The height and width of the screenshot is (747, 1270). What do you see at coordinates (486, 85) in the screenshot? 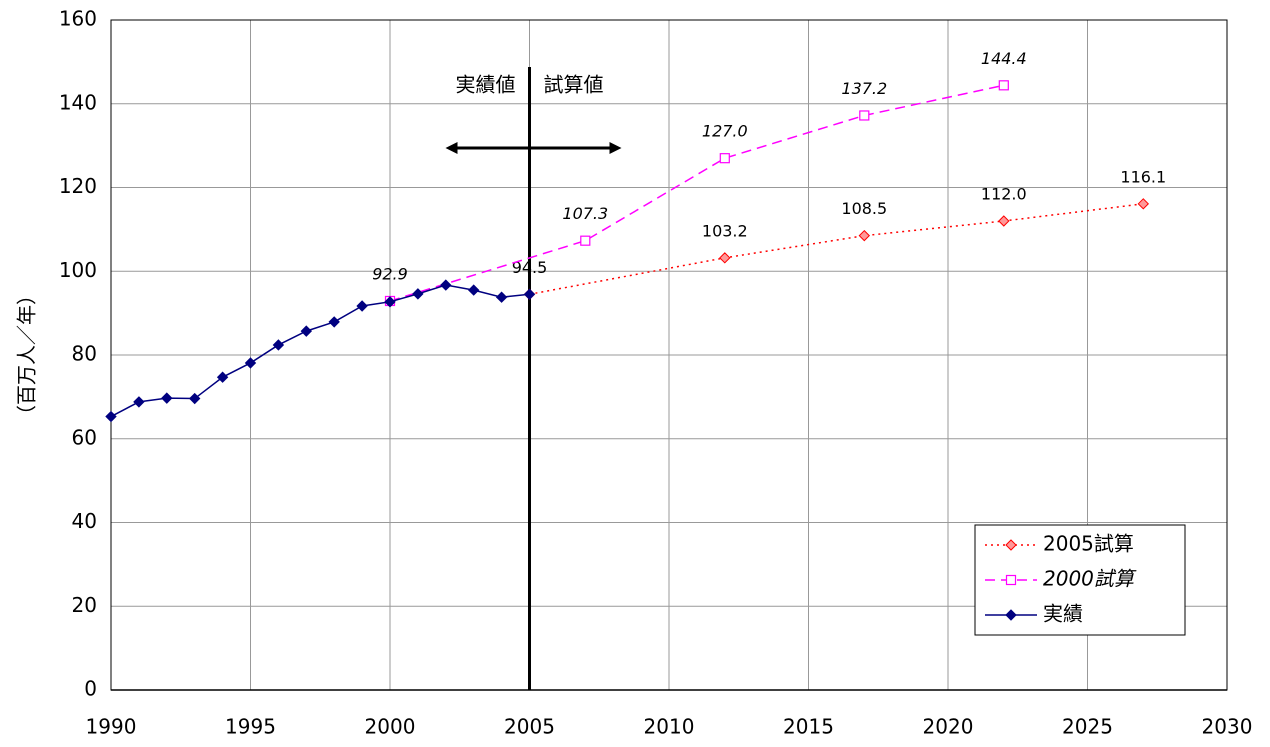
I see `annotation: 実績値` at bounding box center [486, 85].